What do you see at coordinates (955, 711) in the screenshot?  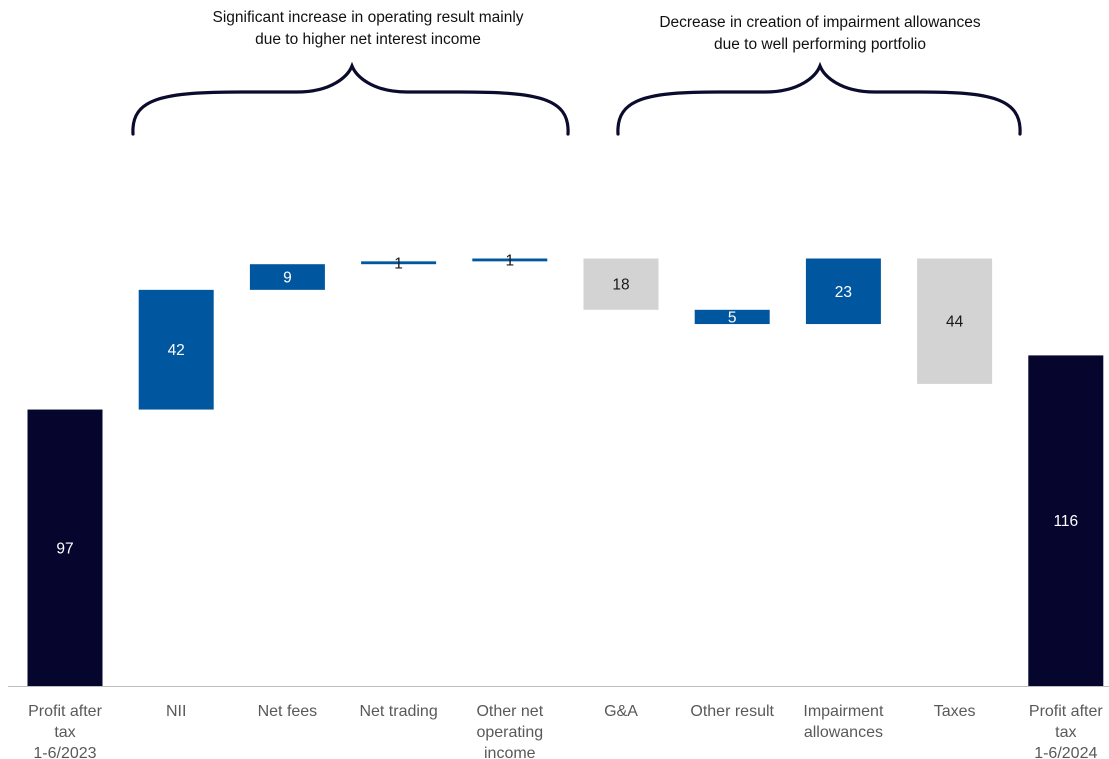 I see `x-tick-label-8-0: Taxes` at bounding box center [955, 711].